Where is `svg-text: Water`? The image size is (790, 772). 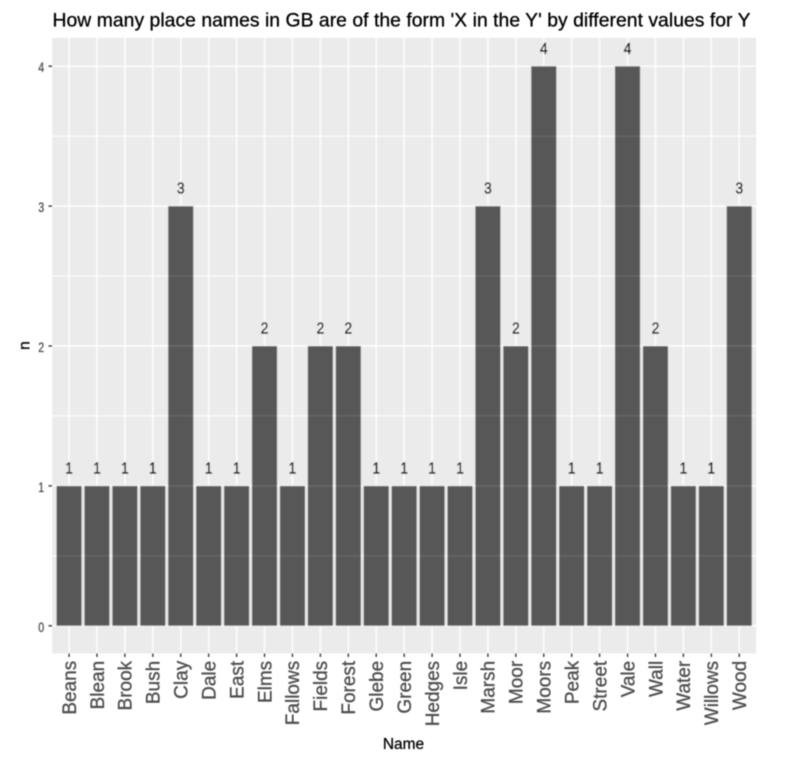
svg-text: Water is located at coordinates (684, 685).